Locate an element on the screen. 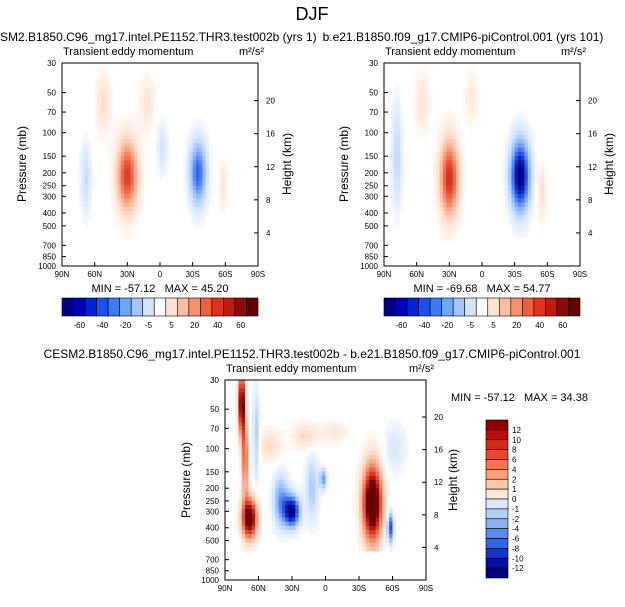 Image resolution: width=625 pixels, height=607 pixels. y2-tick-label: 20 is located at coordinates (270, 101).